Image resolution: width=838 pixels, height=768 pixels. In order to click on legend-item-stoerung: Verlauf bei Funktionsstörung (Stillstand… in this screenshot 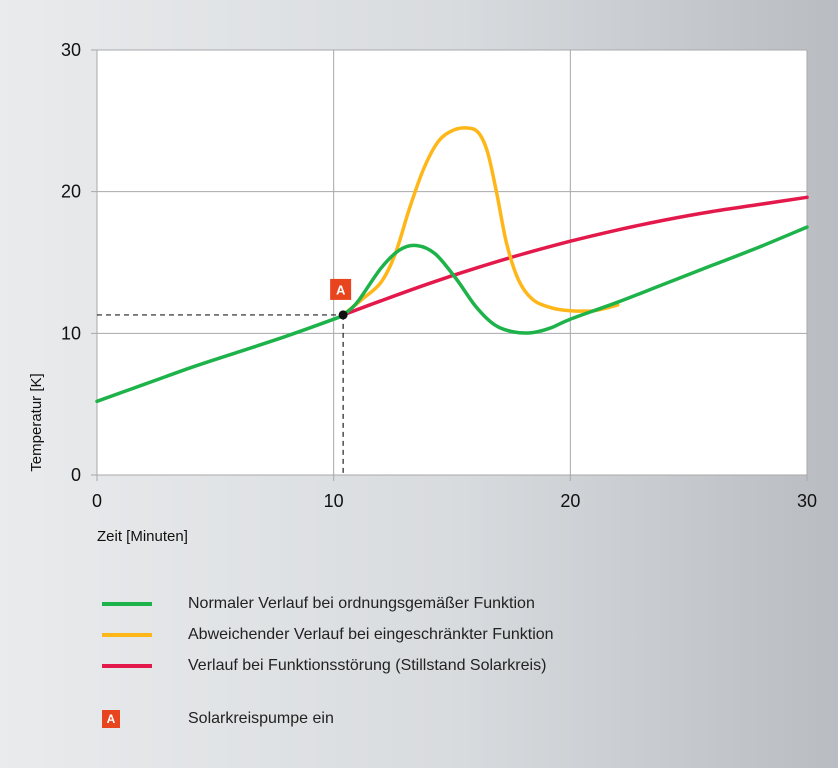, I will do `click(452, 665)`.